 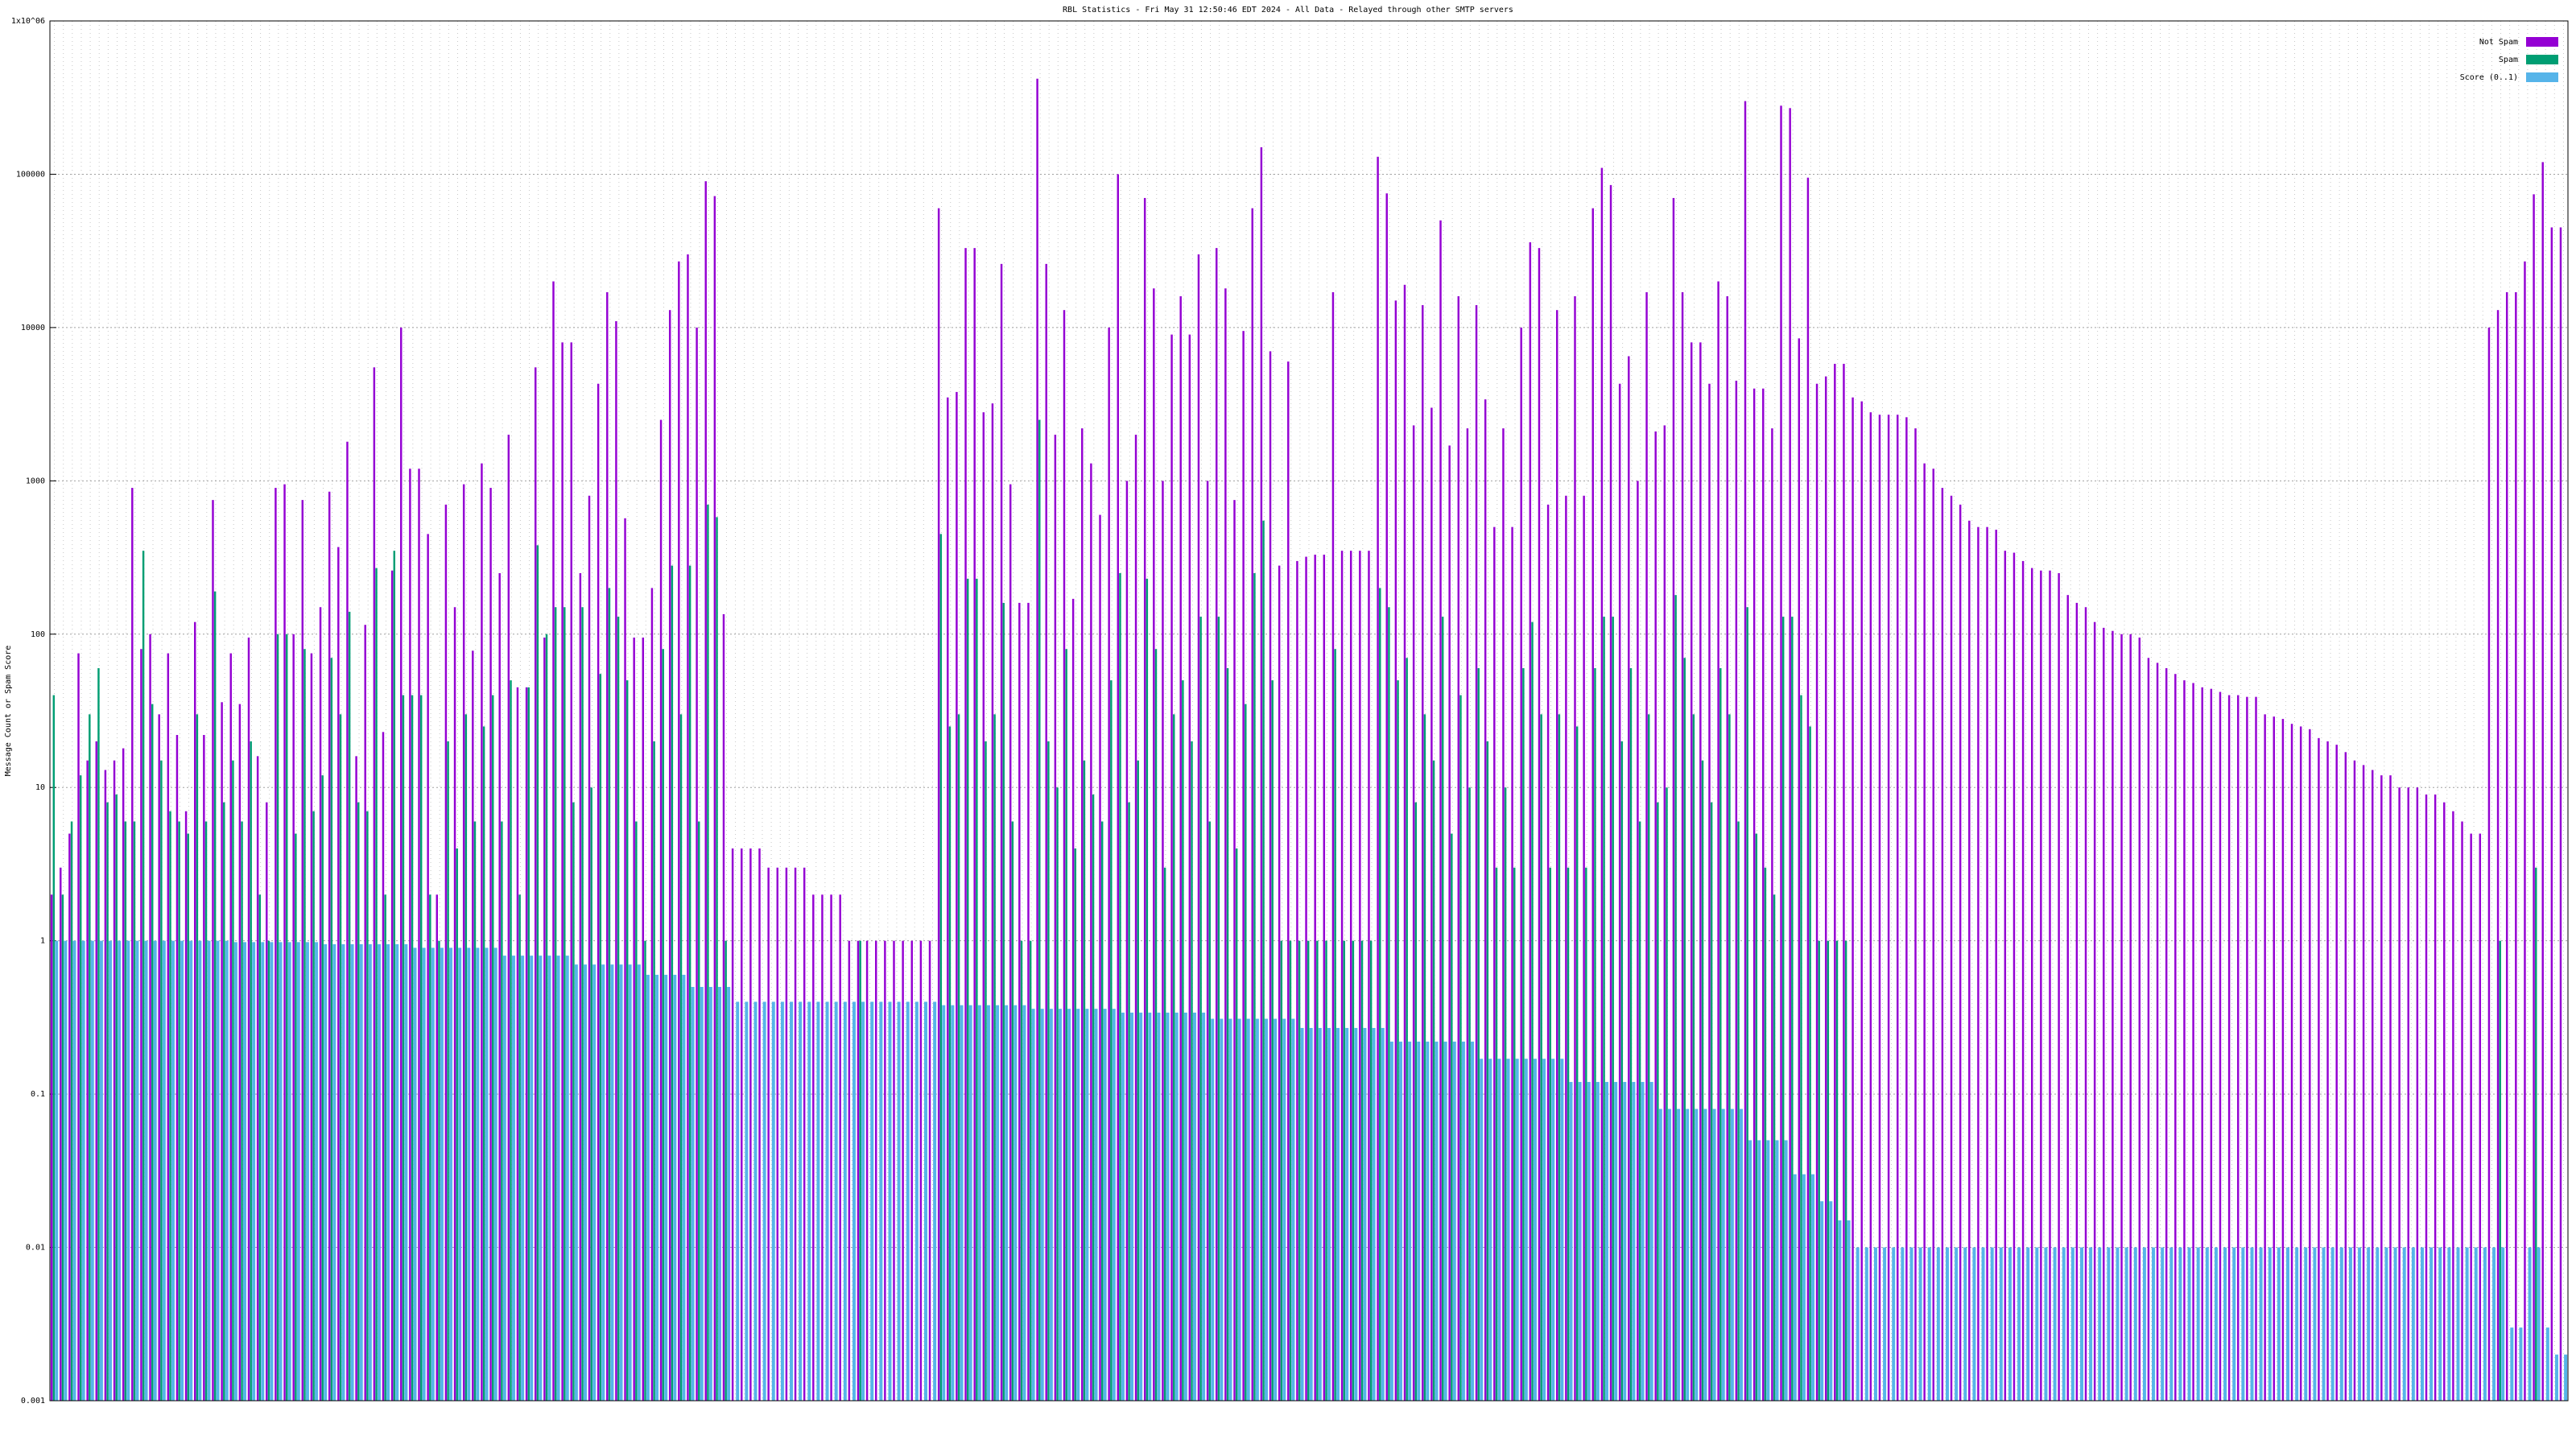 I want to click on y-tick-label: 1x10^06, so click(x=28, y=21).